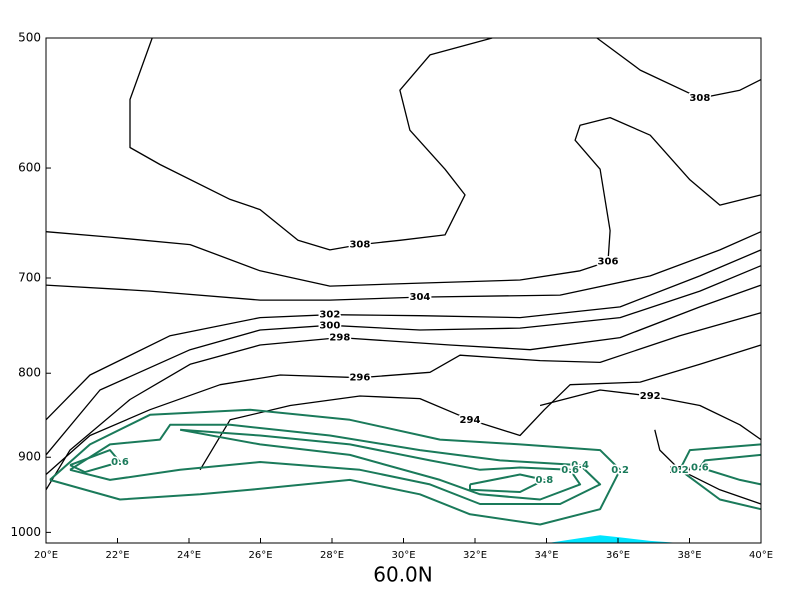 This screenshot has height=600, width=800. What do you see at coordinates (608, 261) in the screenshot?
I see `contour-label: 306` at bounding box center [608, 261].